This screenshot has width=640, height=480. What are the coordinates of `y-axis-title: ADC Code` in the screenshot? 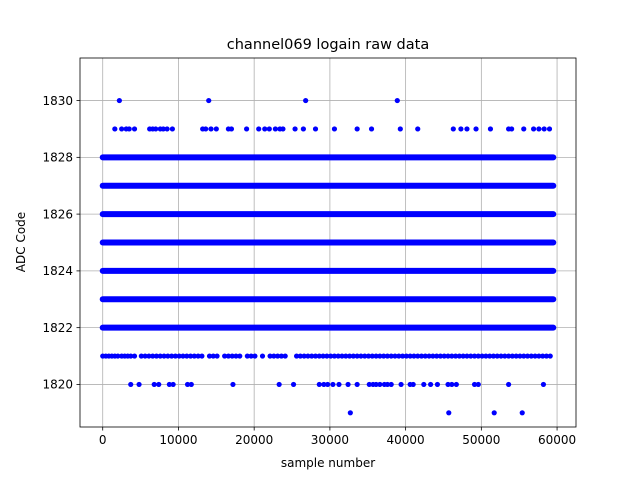 It's located at (21, 242).